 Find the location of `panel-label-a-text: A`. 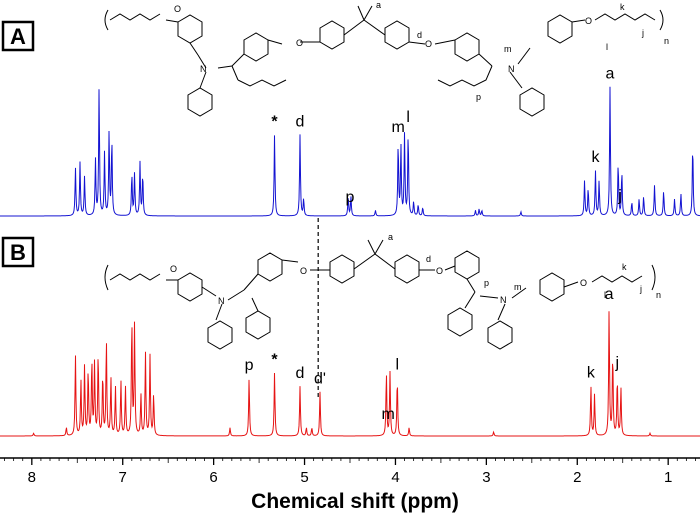

panel-label-a-text: A is located at coordinates (18, 36).